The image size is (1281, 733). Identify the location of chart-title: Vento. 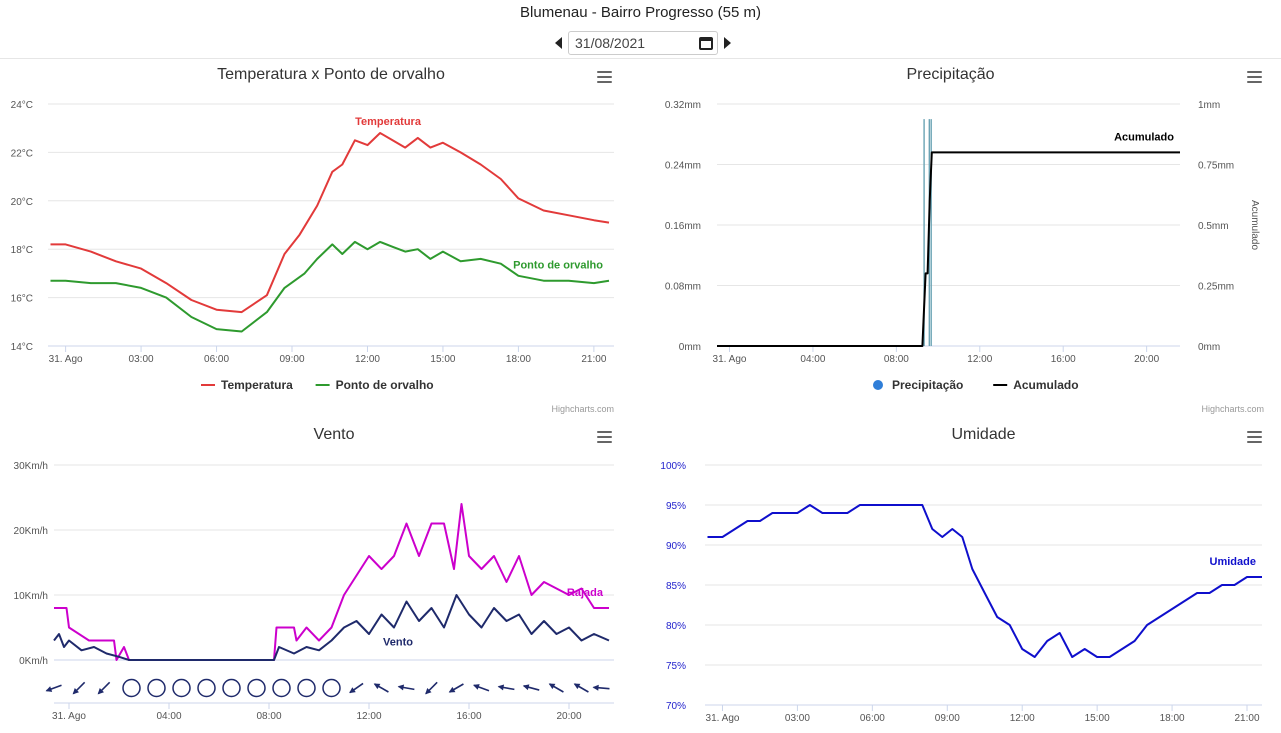
(334, 434).